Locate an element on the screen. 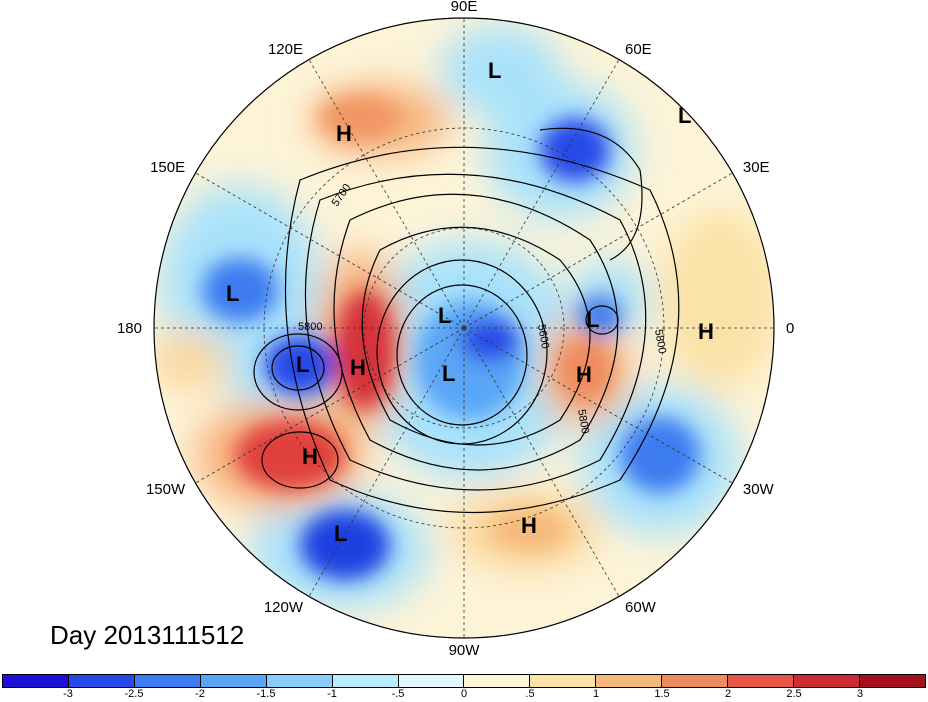  colorbar-tick-label: .5 is located at coordinates (530, 694).